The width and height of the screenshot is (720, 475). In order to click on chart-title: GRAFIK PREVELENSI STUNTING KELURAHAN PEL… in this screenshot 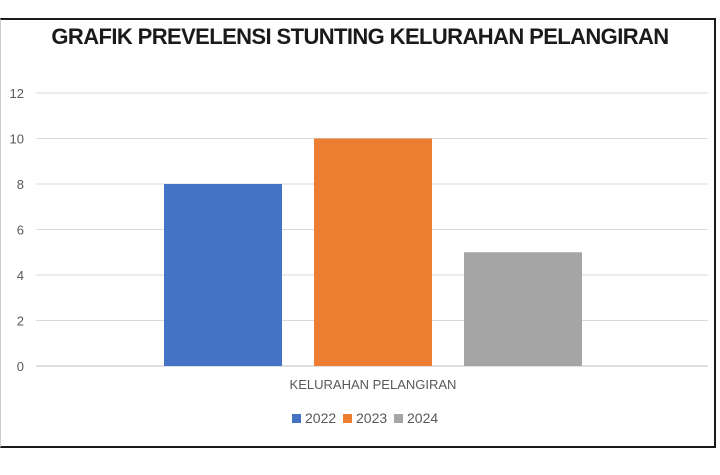, I will do `click(360, 36)`.